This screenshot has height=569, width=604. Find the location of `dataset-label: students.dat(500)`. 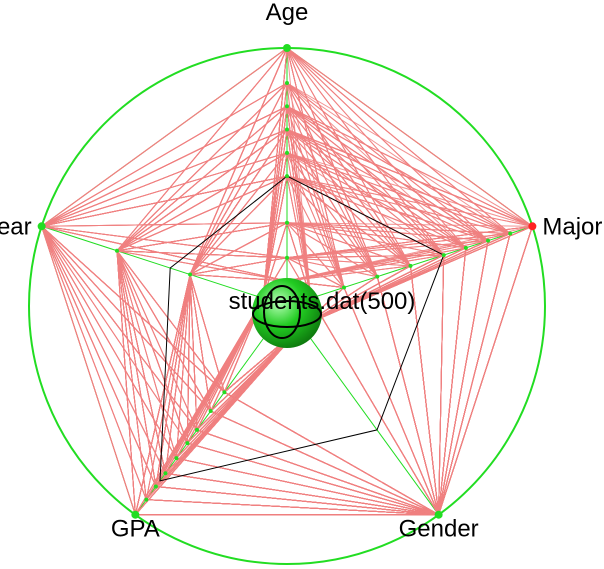

dataset-label: students.dat(500) is located at coordinates (322, 301).